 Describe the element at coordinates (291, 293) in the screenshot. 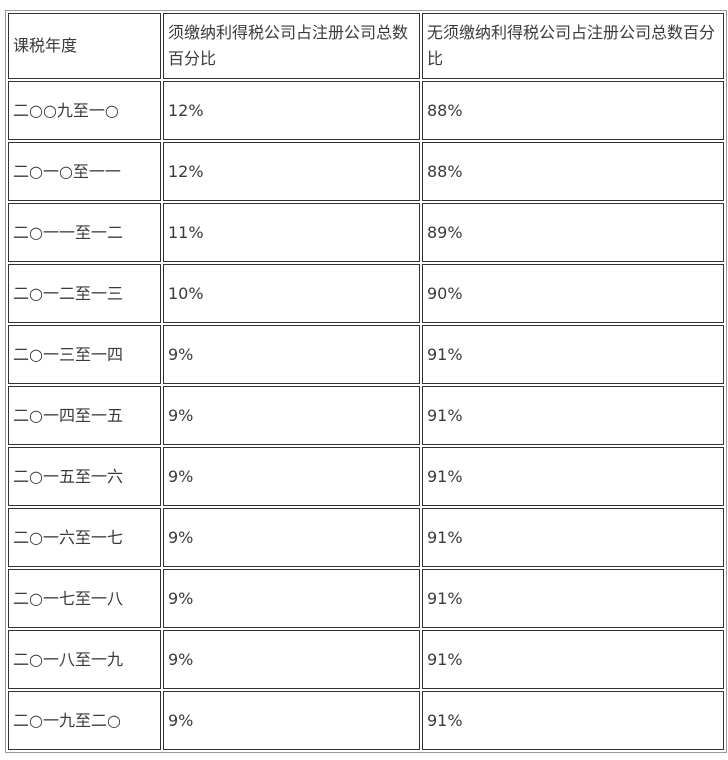

I see `cell-taxable: 10%` at that location.